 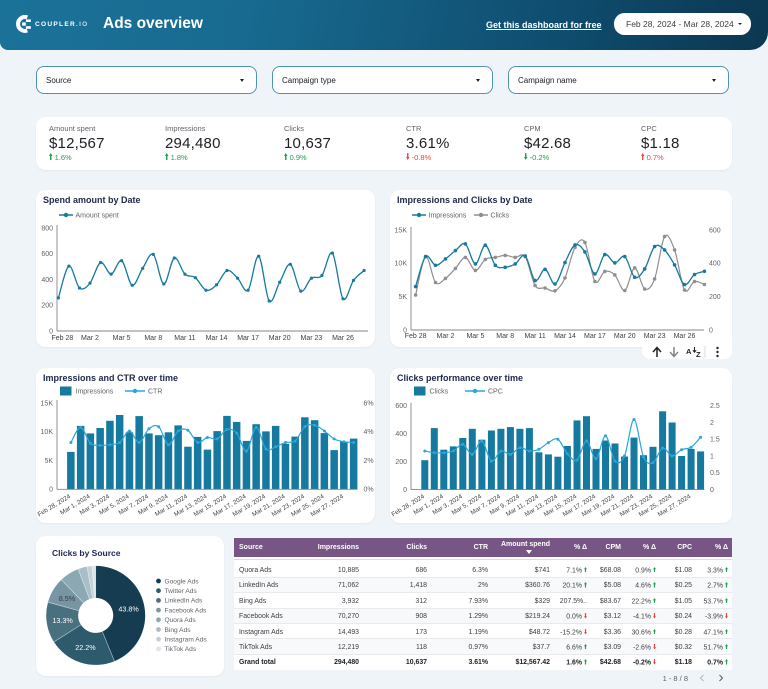 I want to click on svg-text: 6%, so click(x=369, y=403).